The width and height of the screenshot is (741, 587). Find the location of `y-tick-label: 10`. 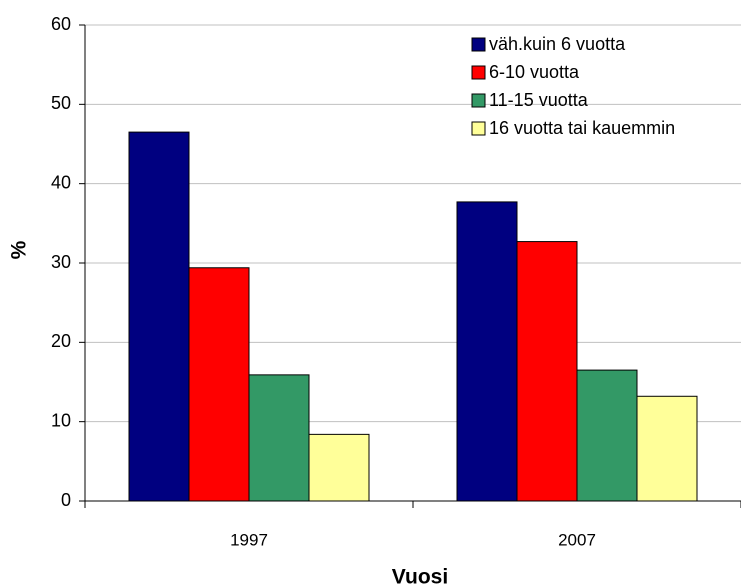

y-tick-label: 10 is located at coordinates (61, 420).